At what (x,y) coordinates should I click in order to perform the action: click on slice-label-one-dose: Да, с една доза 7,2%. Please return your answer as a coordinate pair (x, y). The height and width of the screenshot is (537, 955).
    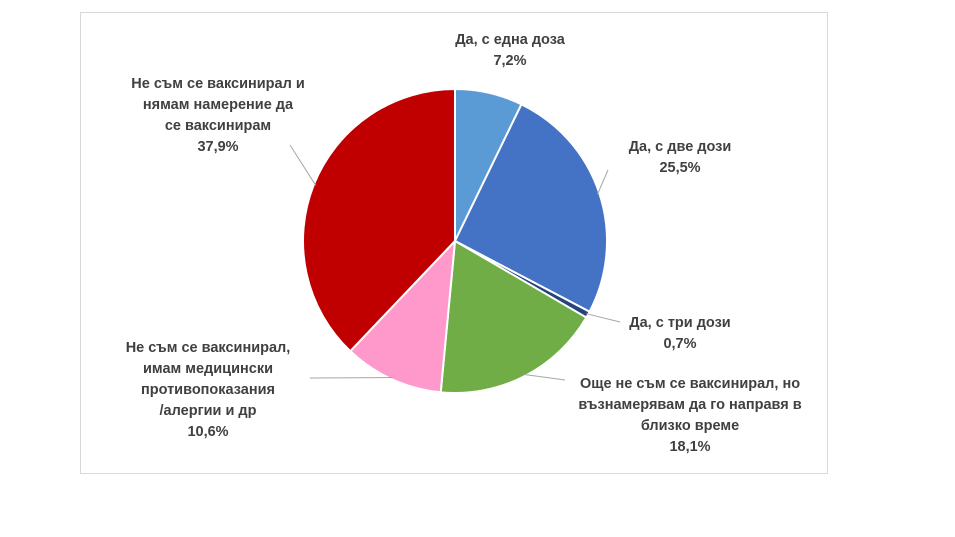
    Looking at the image, I should click on (510, 51).